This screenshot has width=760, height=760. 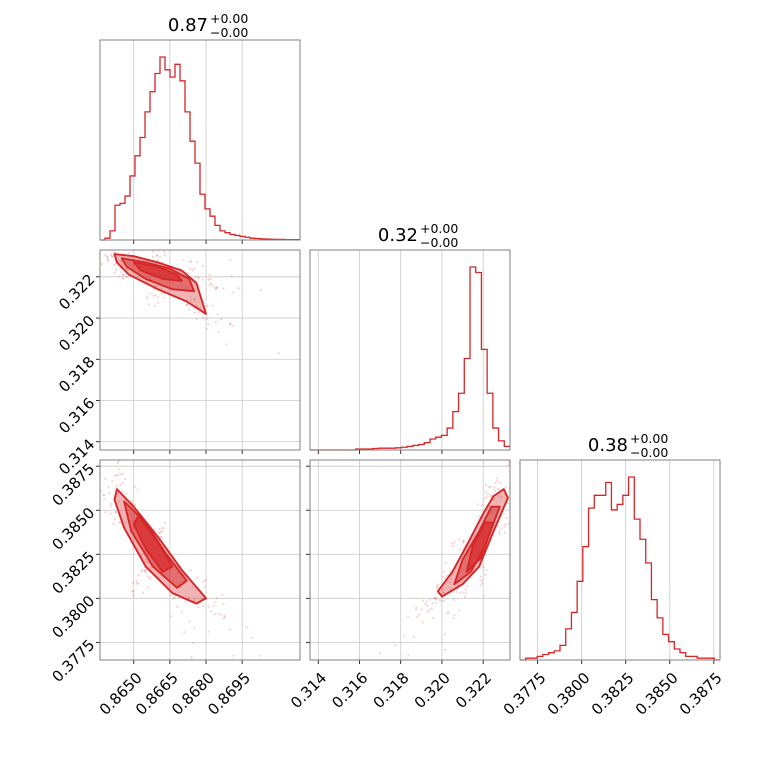 What do you see at coordinates (525, 694) in the screenshot?
I see `x-tick-label-p2-0: 0.3775` at bounding box center [525, 694].